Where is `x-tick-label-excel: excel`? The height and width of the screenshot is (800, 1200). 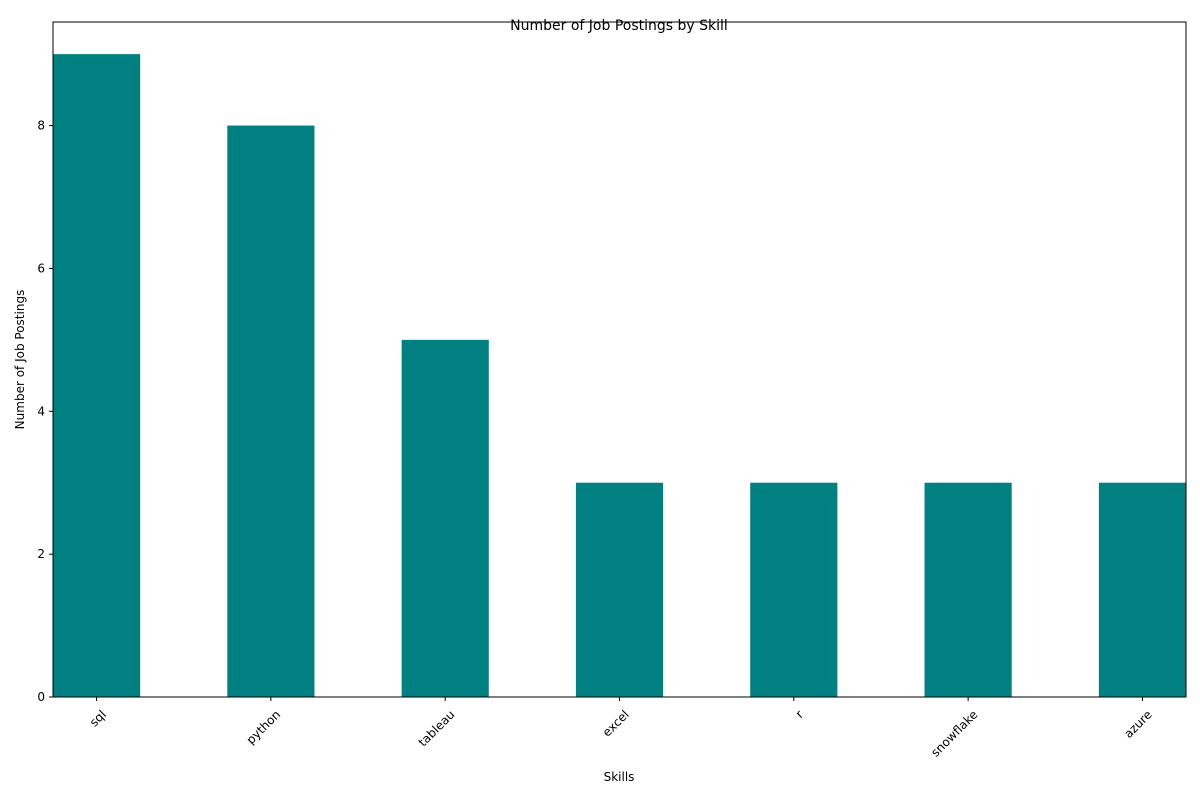 x-tick-label-excel: excel is located at coordinates (616, 723).